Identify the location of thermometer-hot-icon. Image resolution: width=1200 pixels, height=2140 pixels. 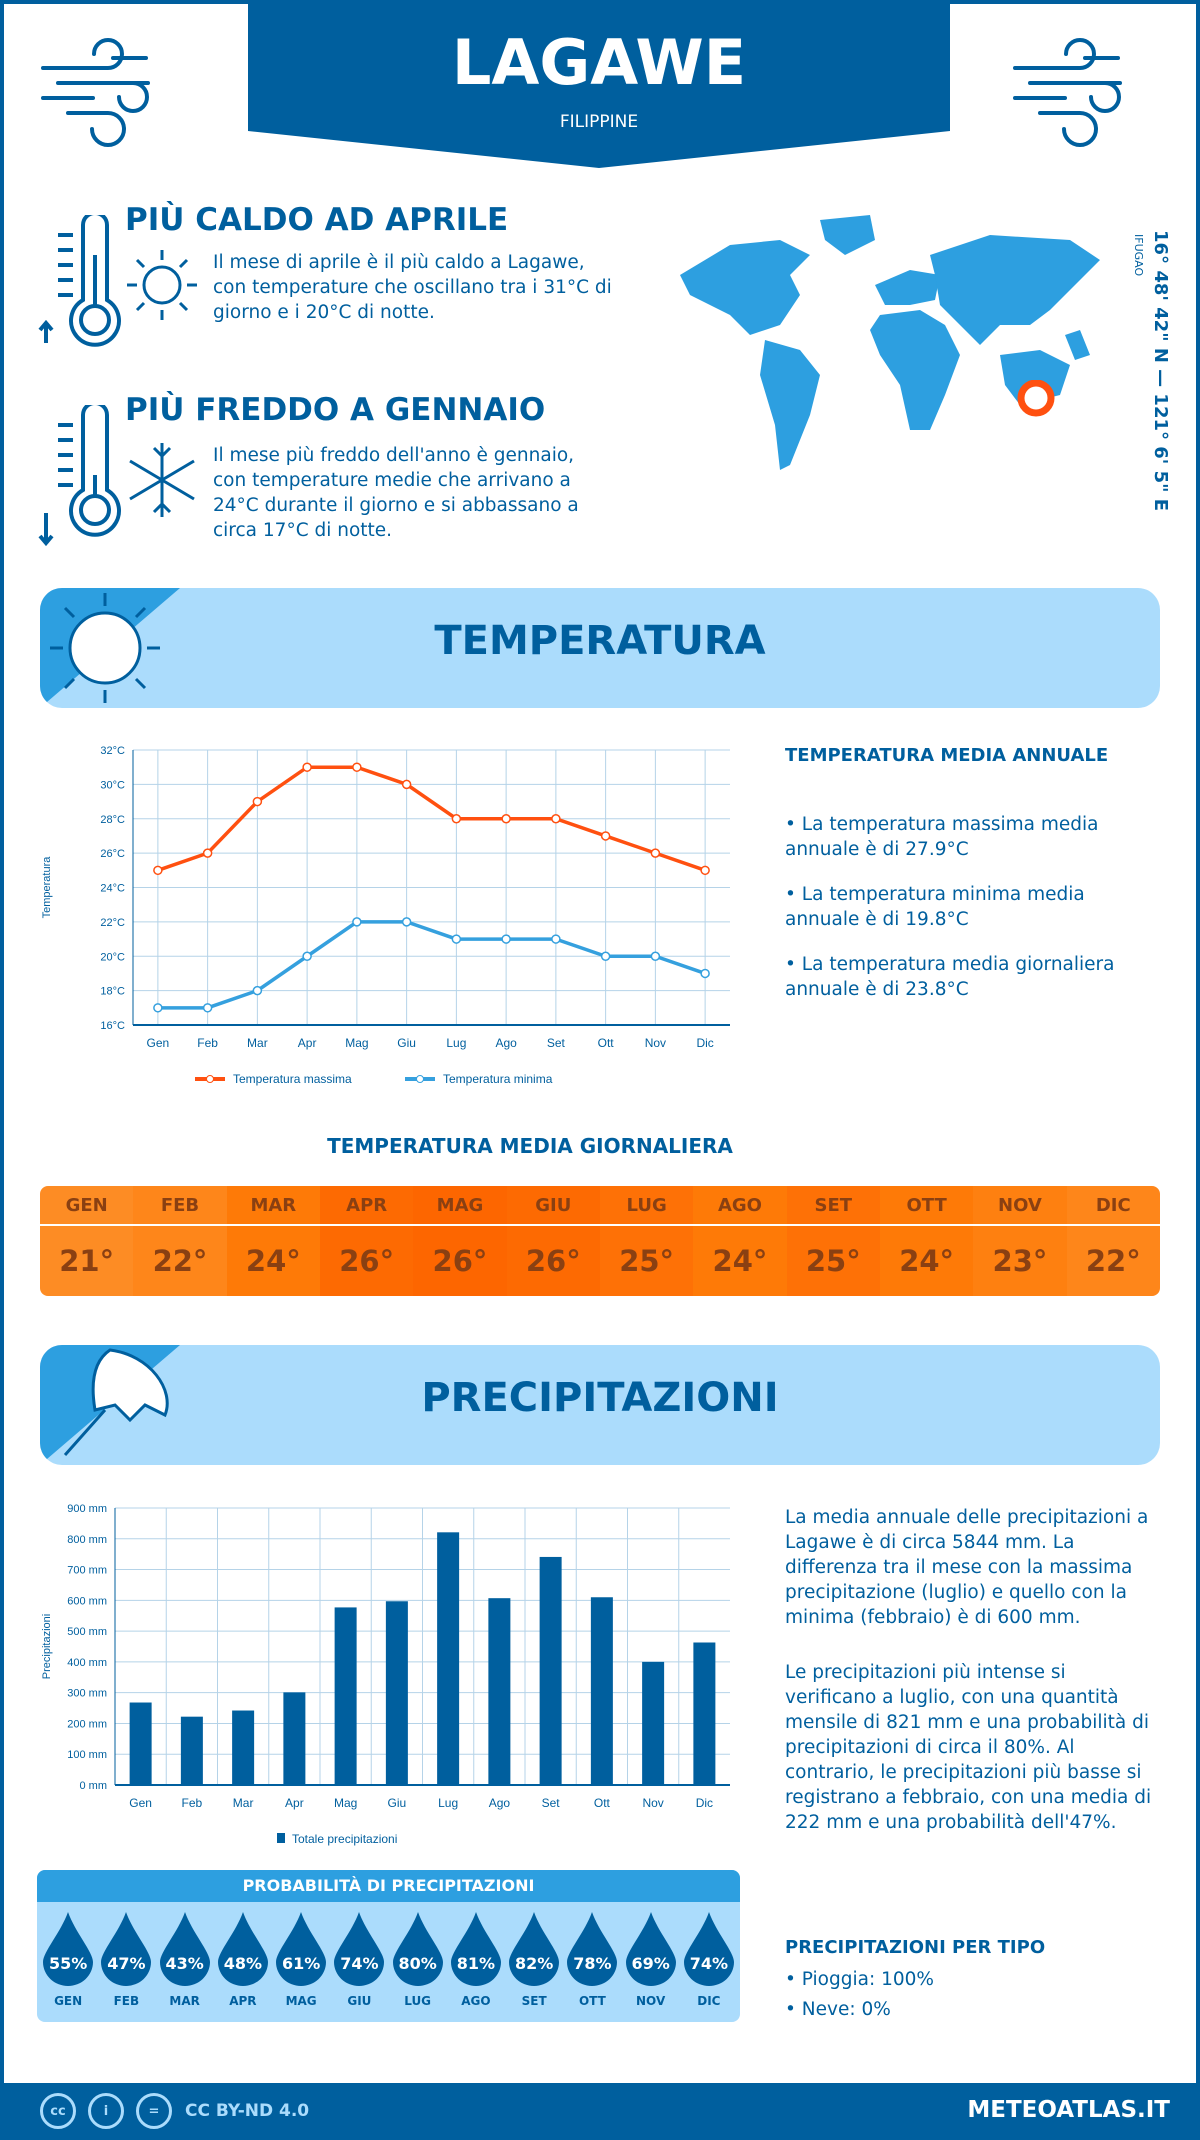
(79, 281).